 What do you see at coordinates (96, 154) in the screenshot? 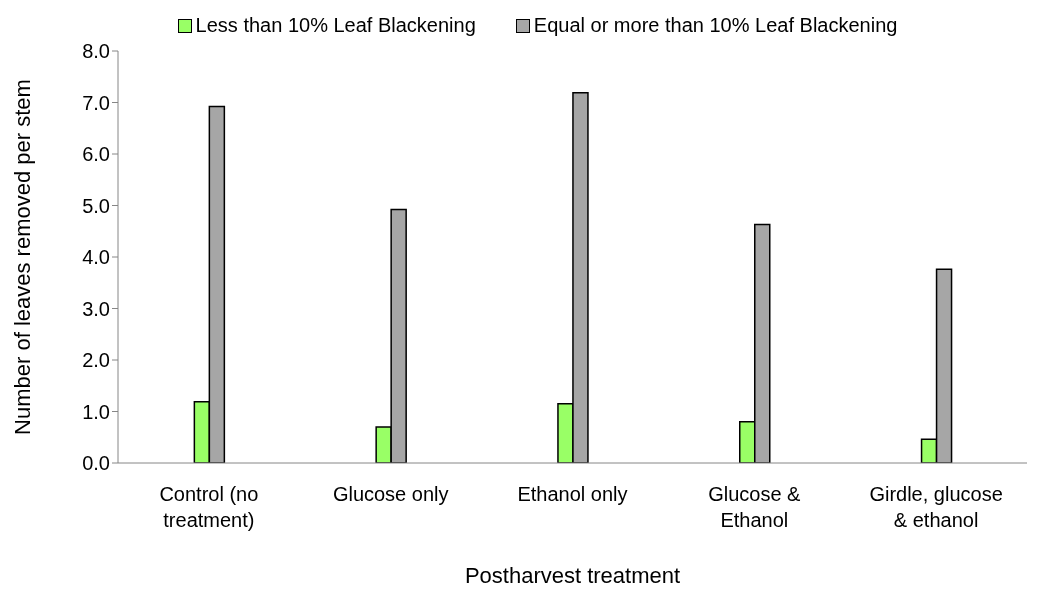
I see `y-tick-label: 6.0` at bounding box center [96, 154].